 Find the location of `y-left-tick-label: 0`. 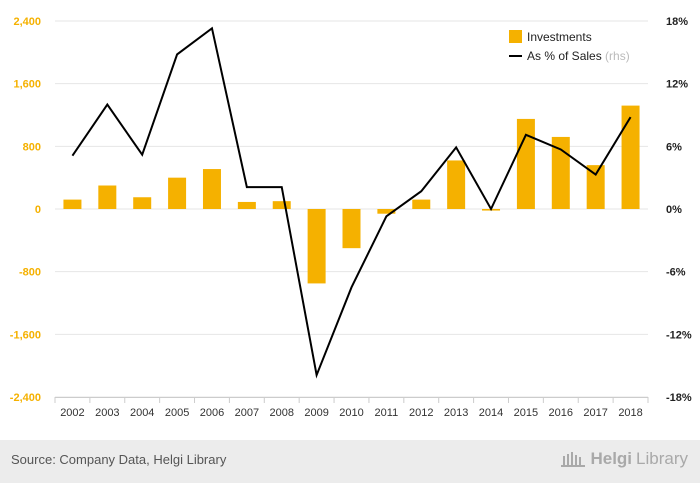

y-left-tick-label: 0 is located at coordinates (38, 210).